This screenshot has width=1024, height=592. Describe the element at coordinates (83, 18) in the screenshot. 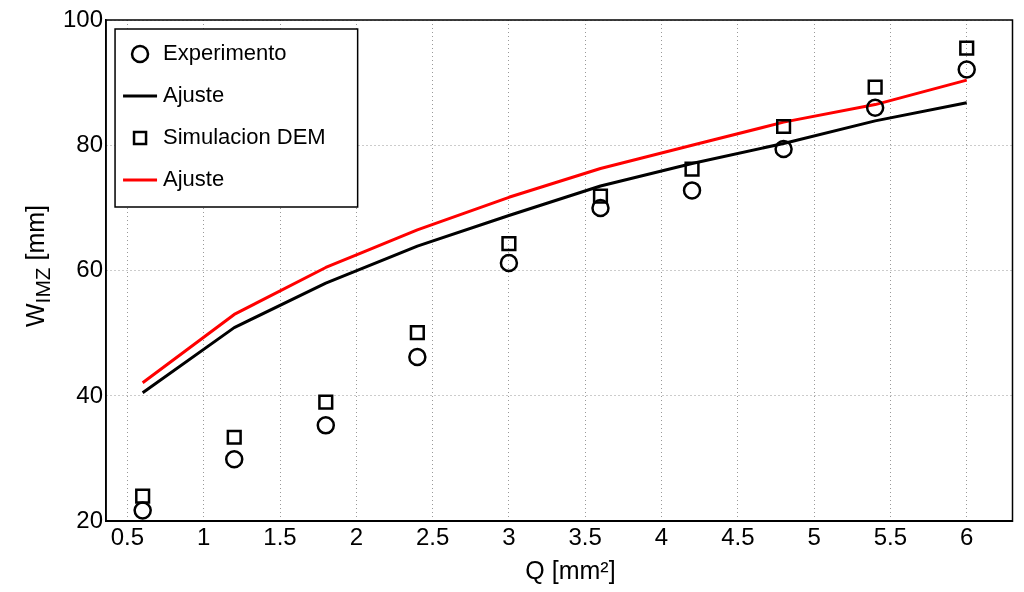

I see `y-tick-label: 100` at that location.